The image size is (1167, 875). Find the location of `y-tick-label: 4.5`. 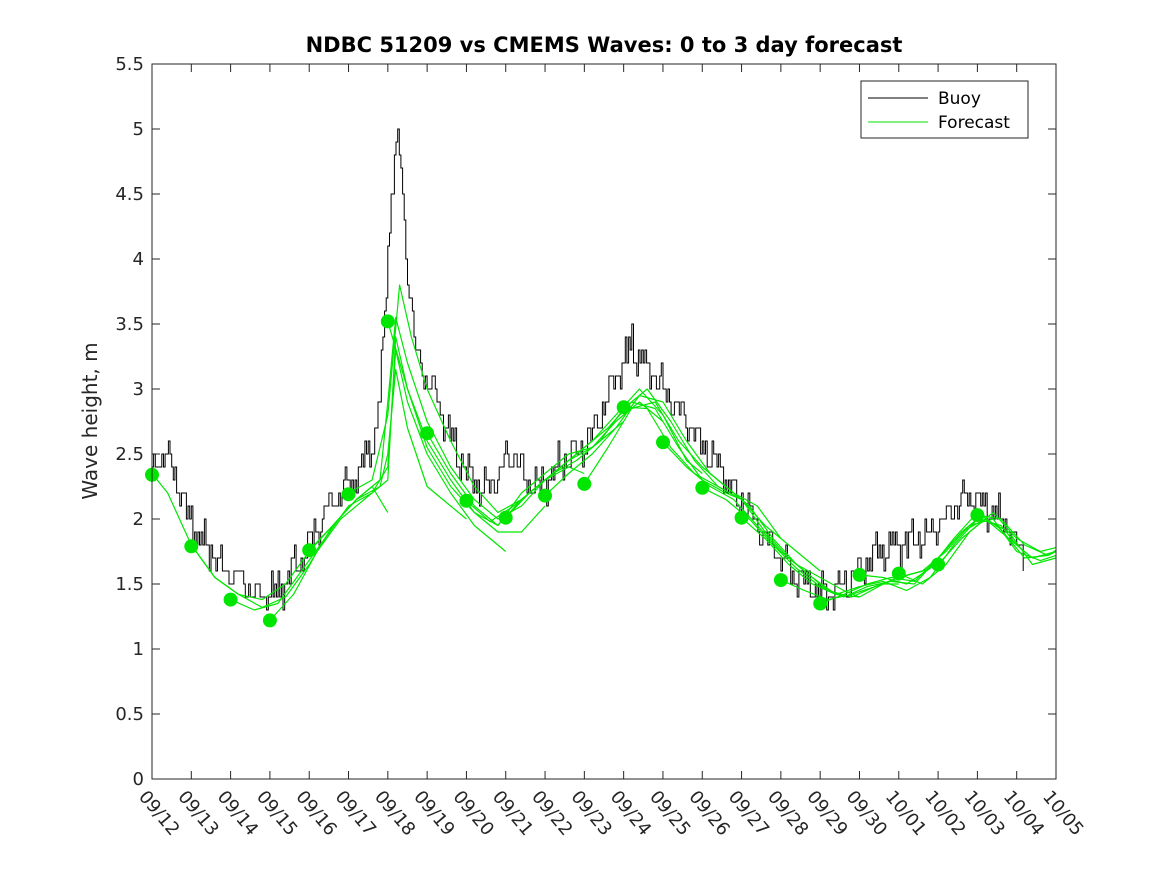

y-tick-label: 4.5 is located at coordinates (129, 194).